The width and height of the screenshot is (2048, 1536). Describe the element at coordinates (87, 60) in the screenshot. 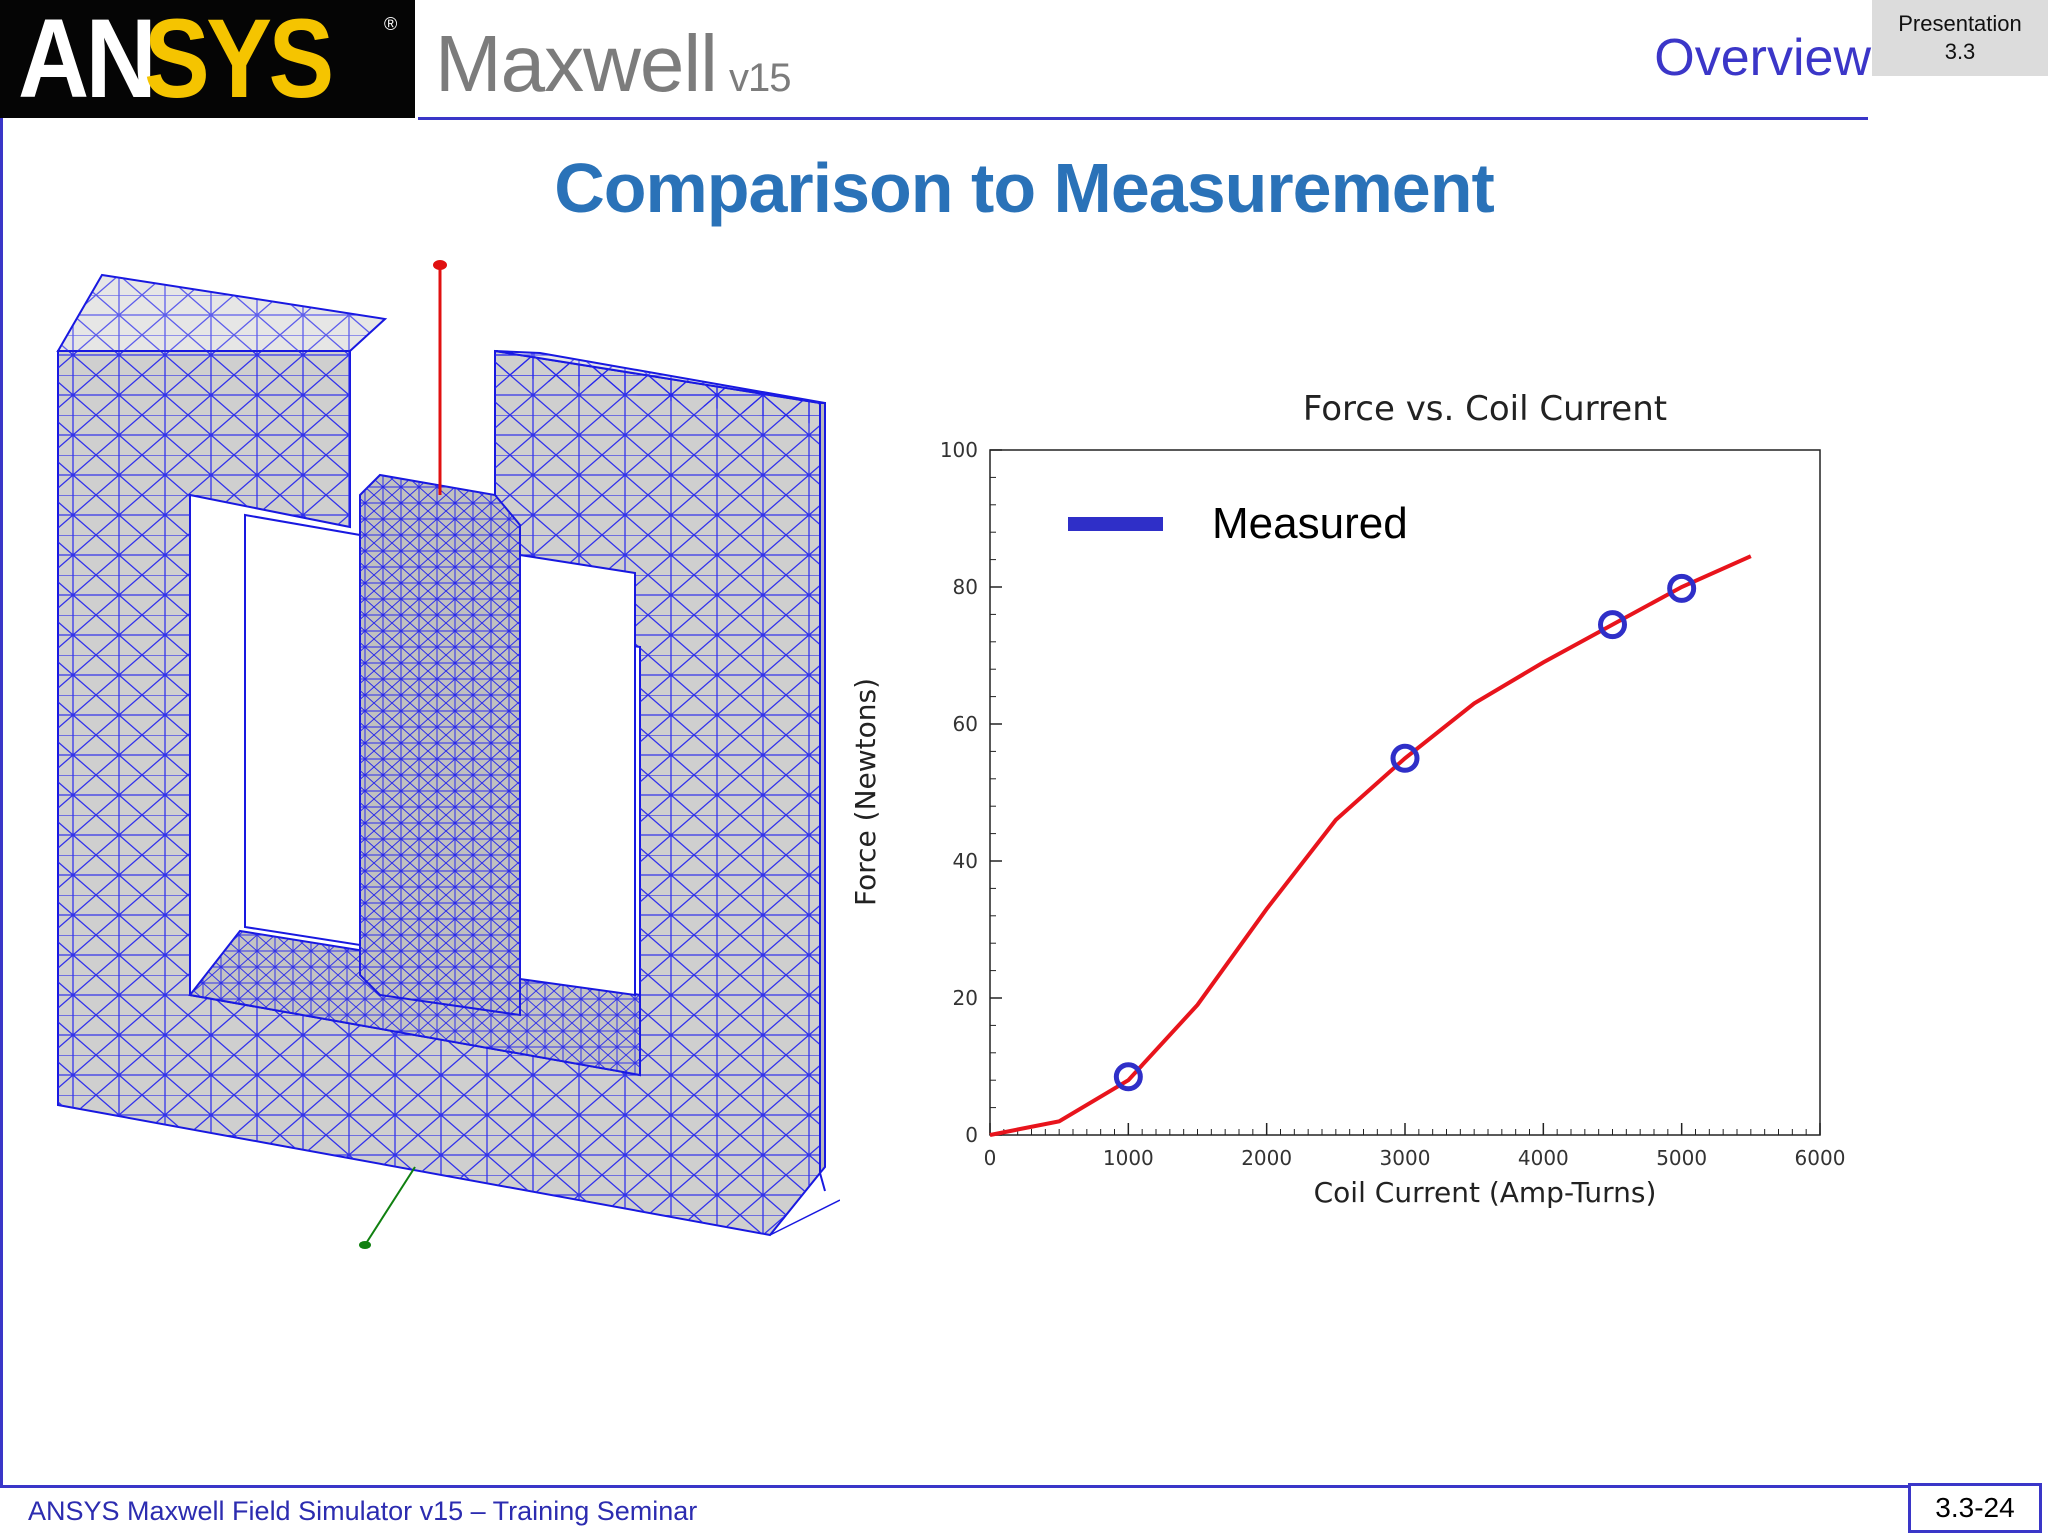

I see `logo-text-an: AN` at that location.